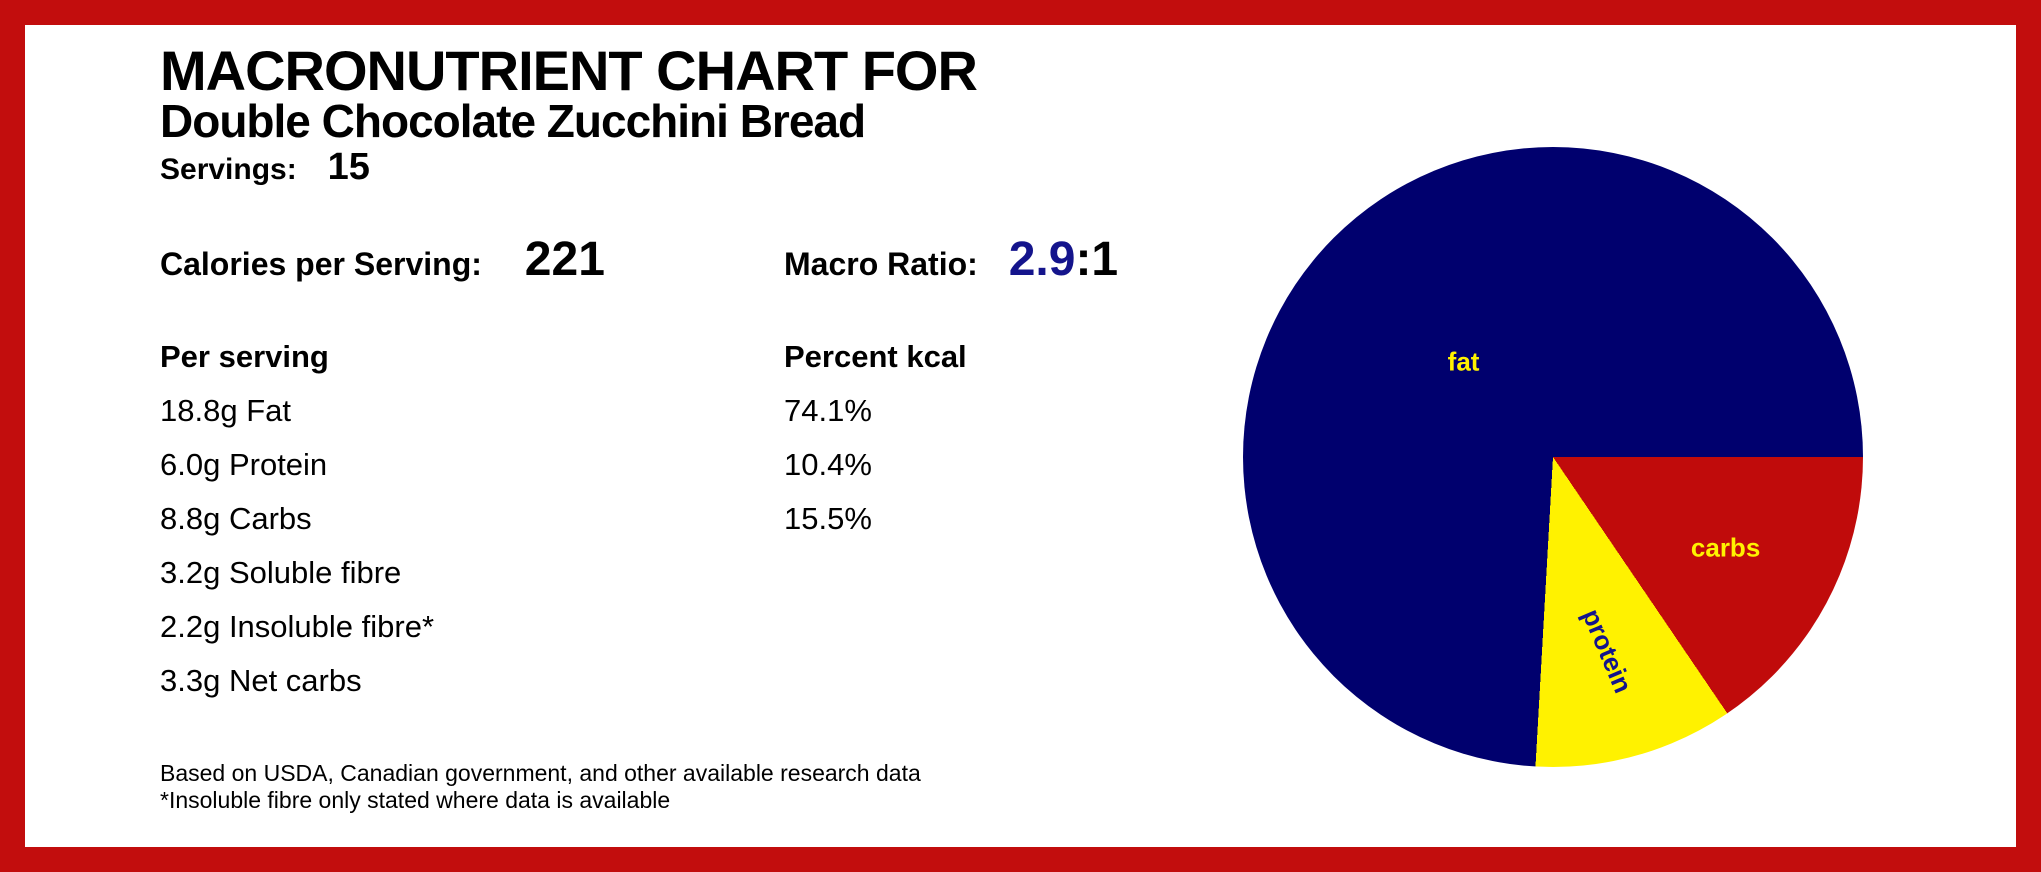  Describe the element at coordinates (297, 626) in the screenshot. I see `per-serving-row: 2.2g Insoluble fibre*` at that location.